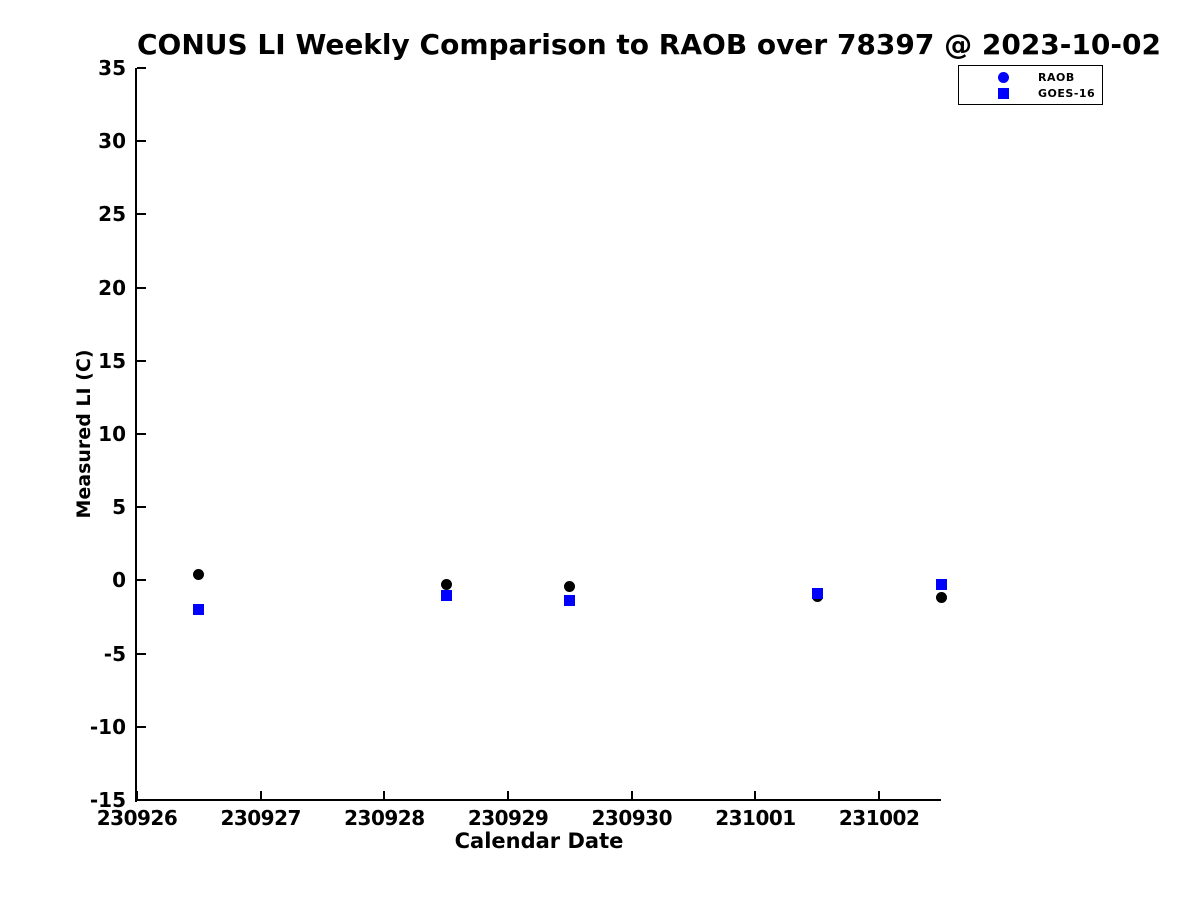  I want to click on y-tick-label: 0, so click(119, 580).